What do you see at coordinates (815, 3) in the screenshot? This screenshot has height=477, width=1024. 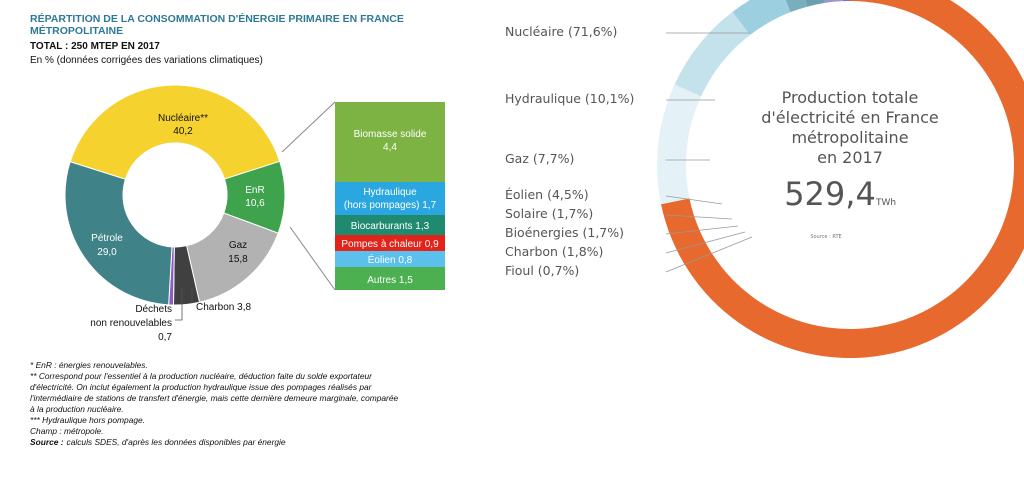 I see `elec-slice-bioenergies` at bounding box center [815, 3].